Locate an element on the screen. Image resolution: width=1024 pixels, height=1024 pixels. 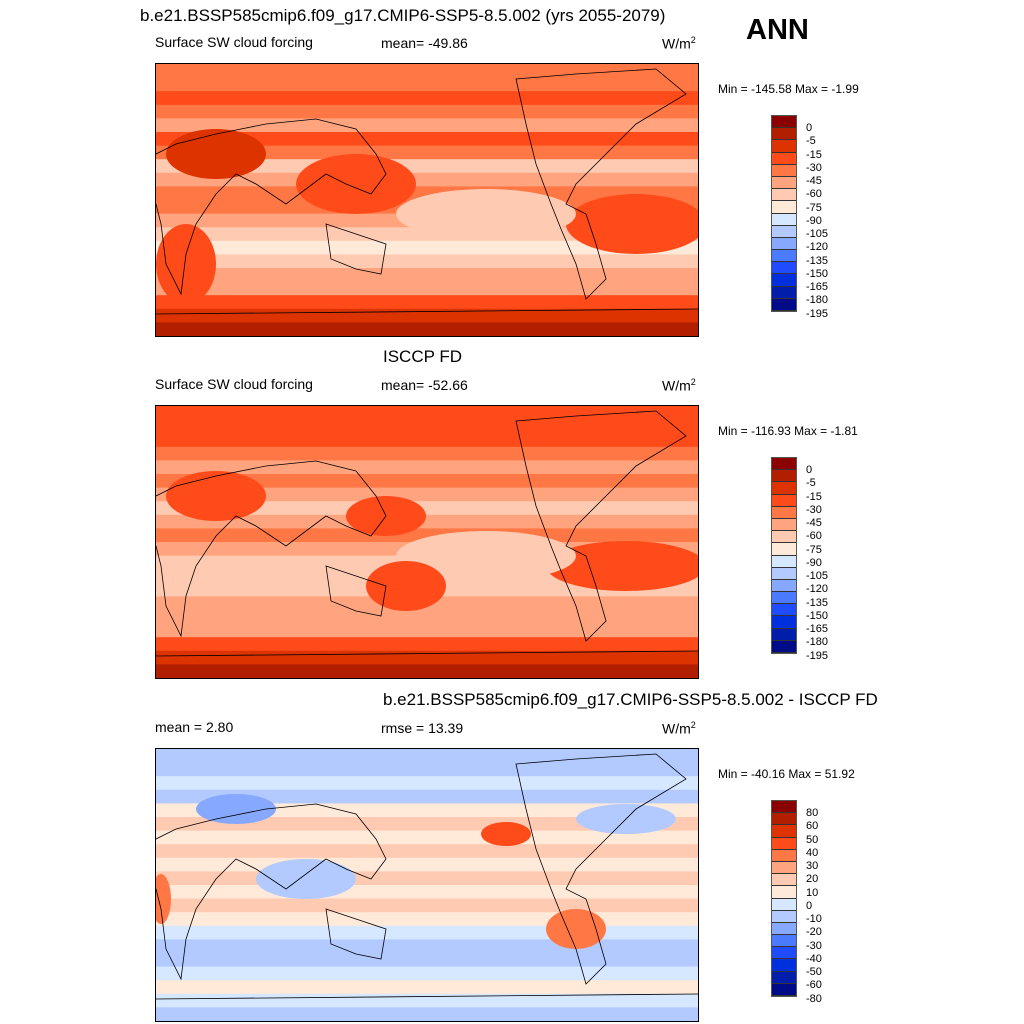
panel-center-label: rmse = 13.39 is located at coordinates (422, 728).